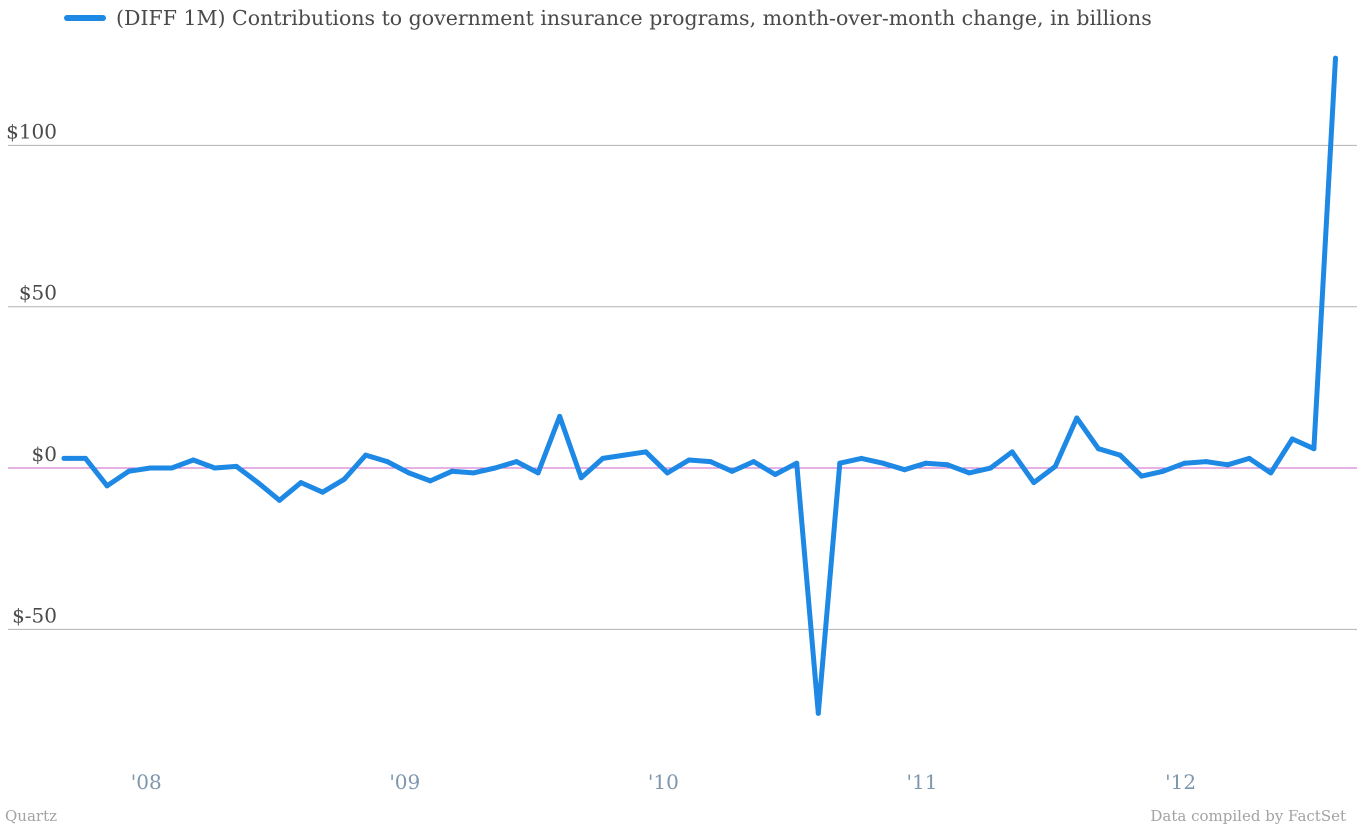 The height and width of the screenshot is (831, 1361). I want to click on y-tick-label: $50, so click(38, 293).